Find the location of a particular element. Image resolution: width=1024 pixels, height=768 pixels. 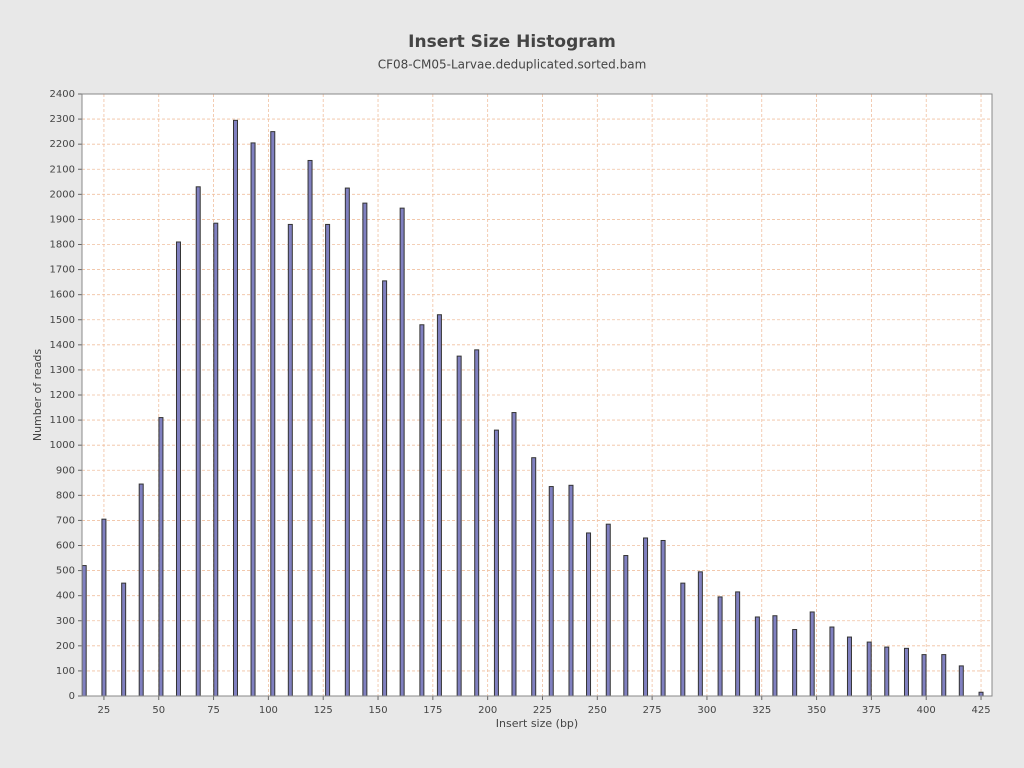

y-tick-label: 900 is located at coordinates (65, 470).